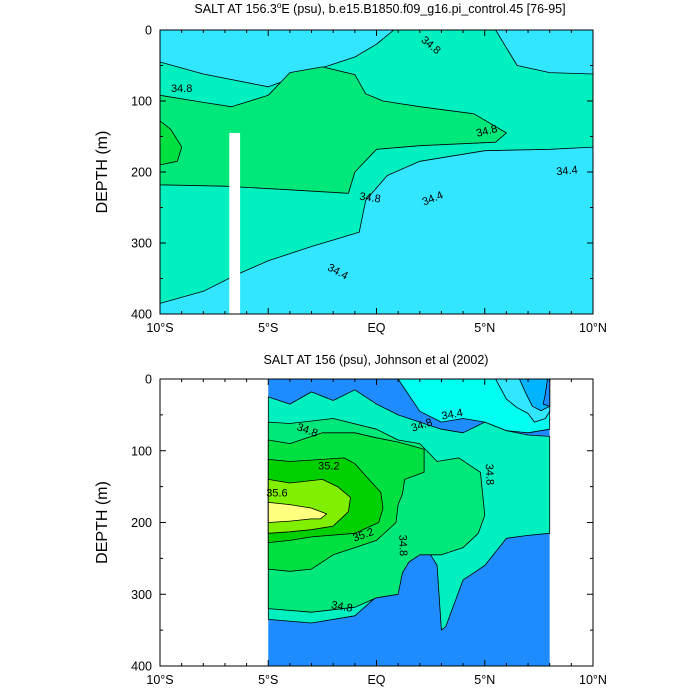  I want to click on contour-region-34.8-35.0, so click(333, 130).